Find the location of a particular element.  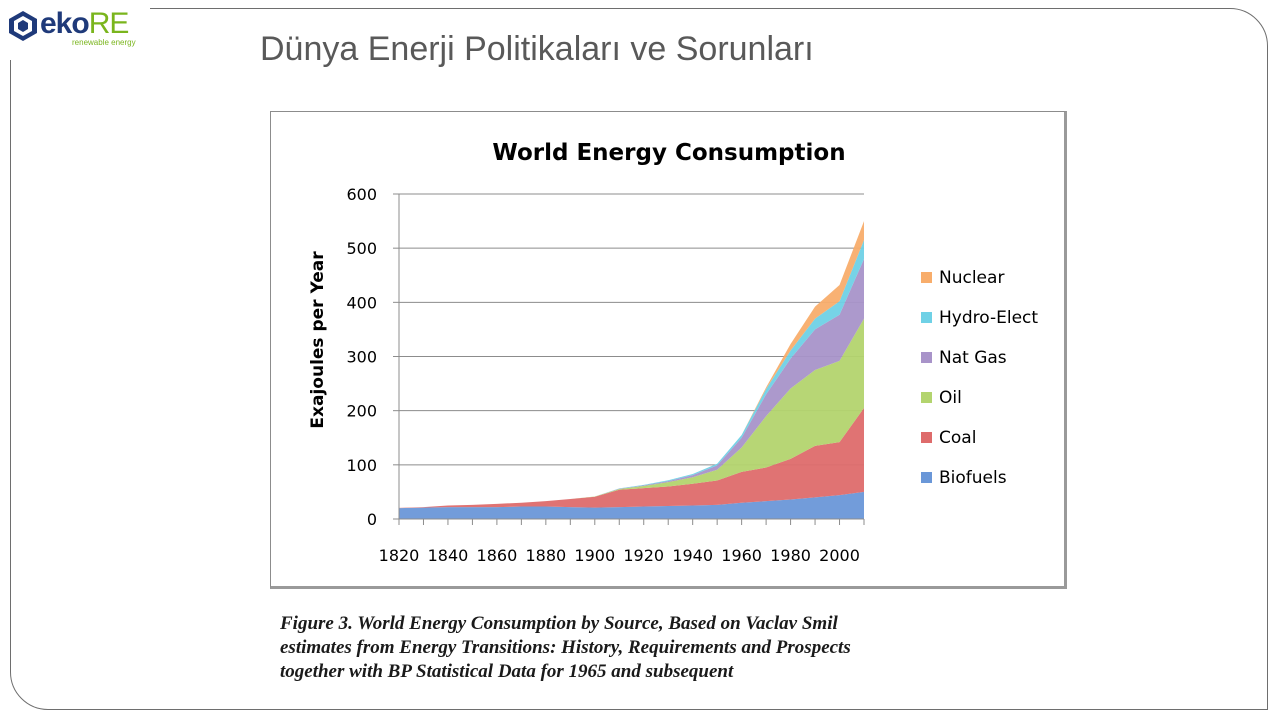

x-tick-label: 1820 is located at coordinates (399, 555).